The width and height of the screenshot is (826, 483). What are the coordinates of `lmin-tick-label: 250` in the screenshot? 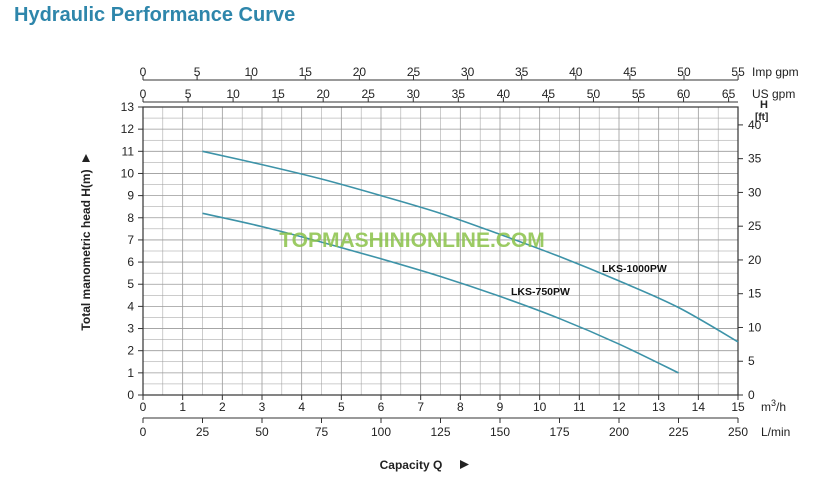 It's located at (738, 432).